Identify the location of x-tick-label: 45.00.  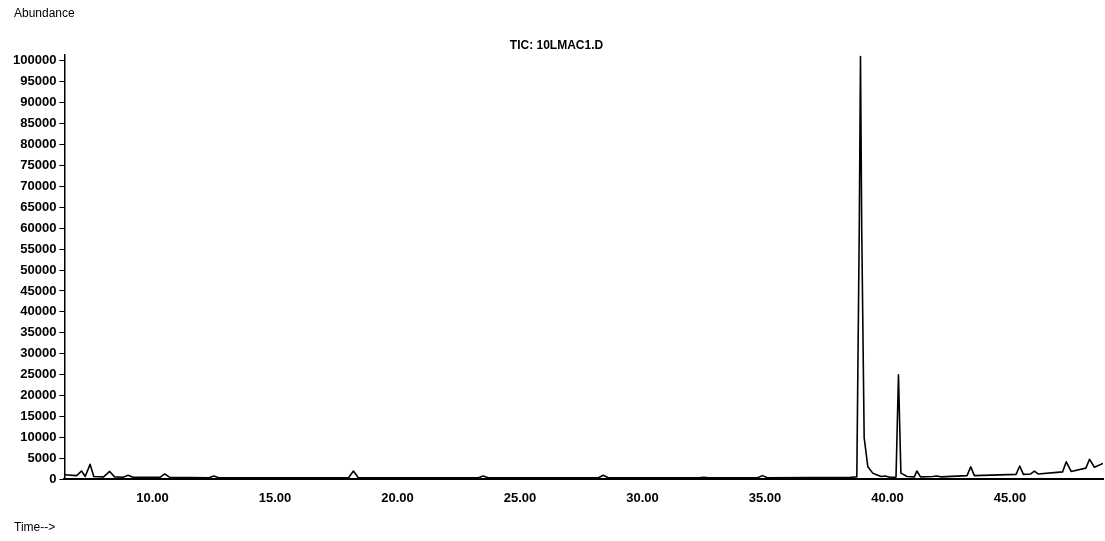
(1010, 497).